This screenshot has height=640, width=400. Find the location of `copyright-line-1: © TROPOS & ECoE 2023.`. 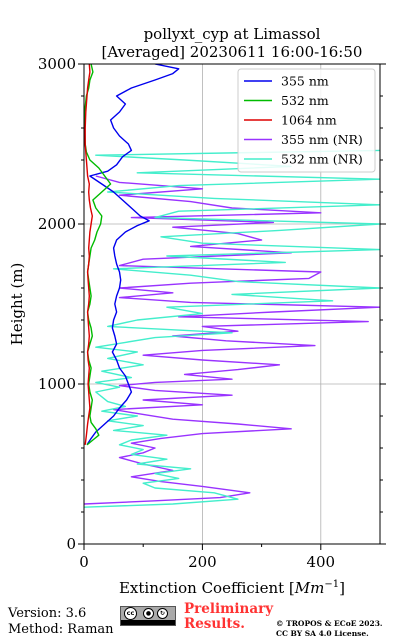

copyright-line-1: © TROPOS & ECoE 2023. is located at coordinates (329, 623).